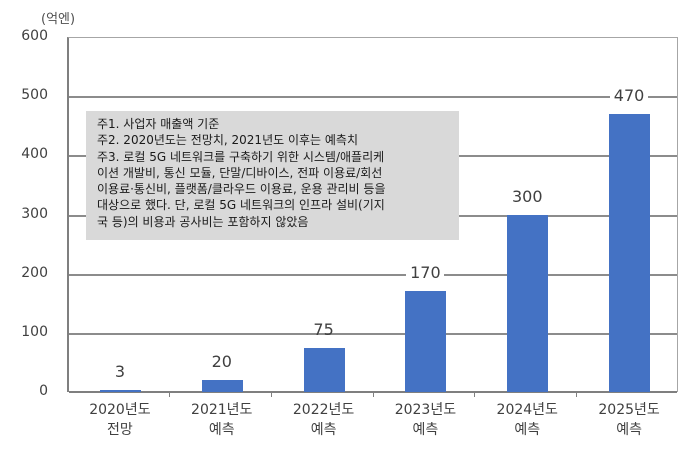 The height and width of the screenshot is (451, 696). I want to click on data-label: 470, so click(629, 95).